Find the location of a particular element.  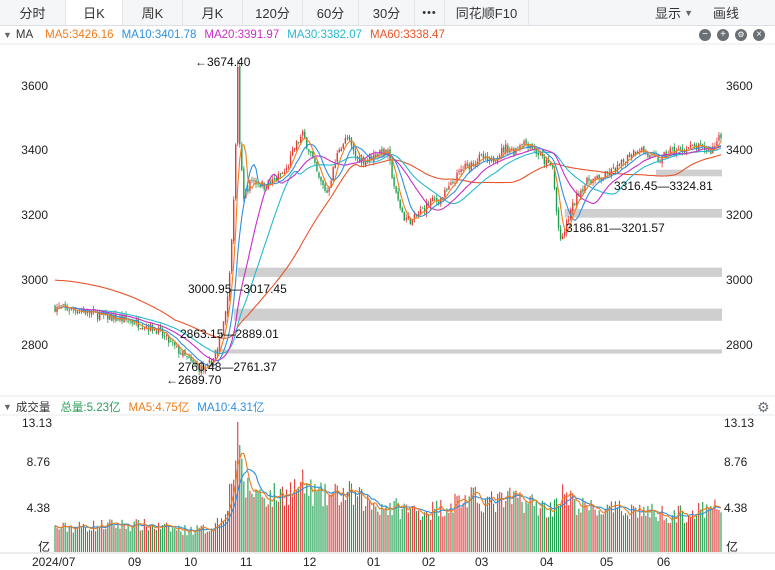

settings-circle-icon: ⚙ is located at coordinates (741, 35).